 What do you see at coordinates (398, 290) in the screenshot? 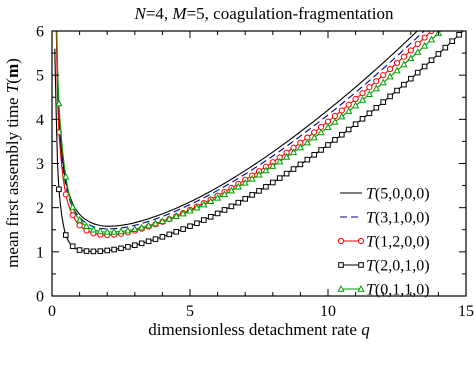
I see `legend-label: T(0,1,1,0)` at bounding box center [398, 290].